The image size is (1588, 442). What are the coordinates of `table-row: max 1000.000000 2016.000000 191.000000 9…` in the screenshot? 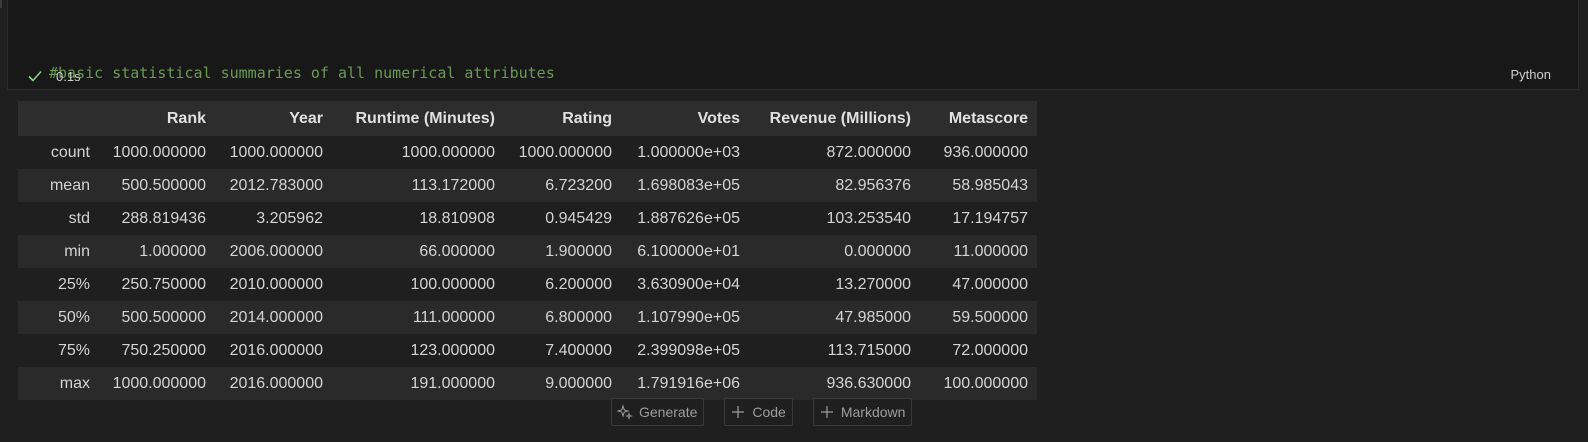 It's located at (527, 383).